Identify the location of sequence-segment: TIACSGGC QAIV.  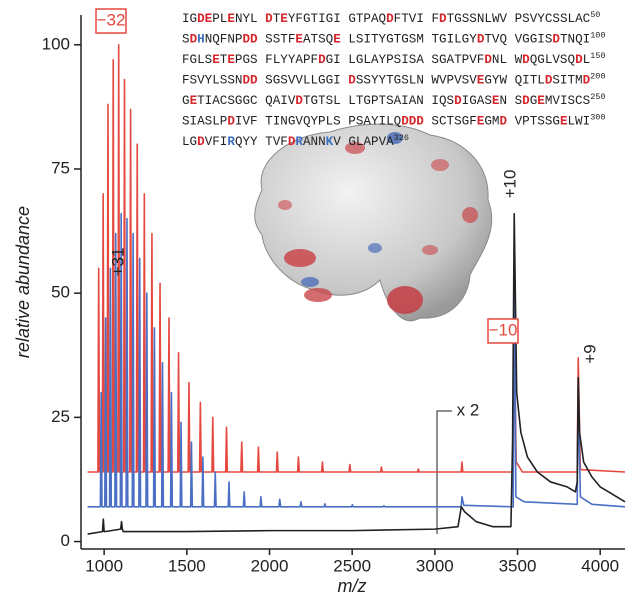
(246, 101).